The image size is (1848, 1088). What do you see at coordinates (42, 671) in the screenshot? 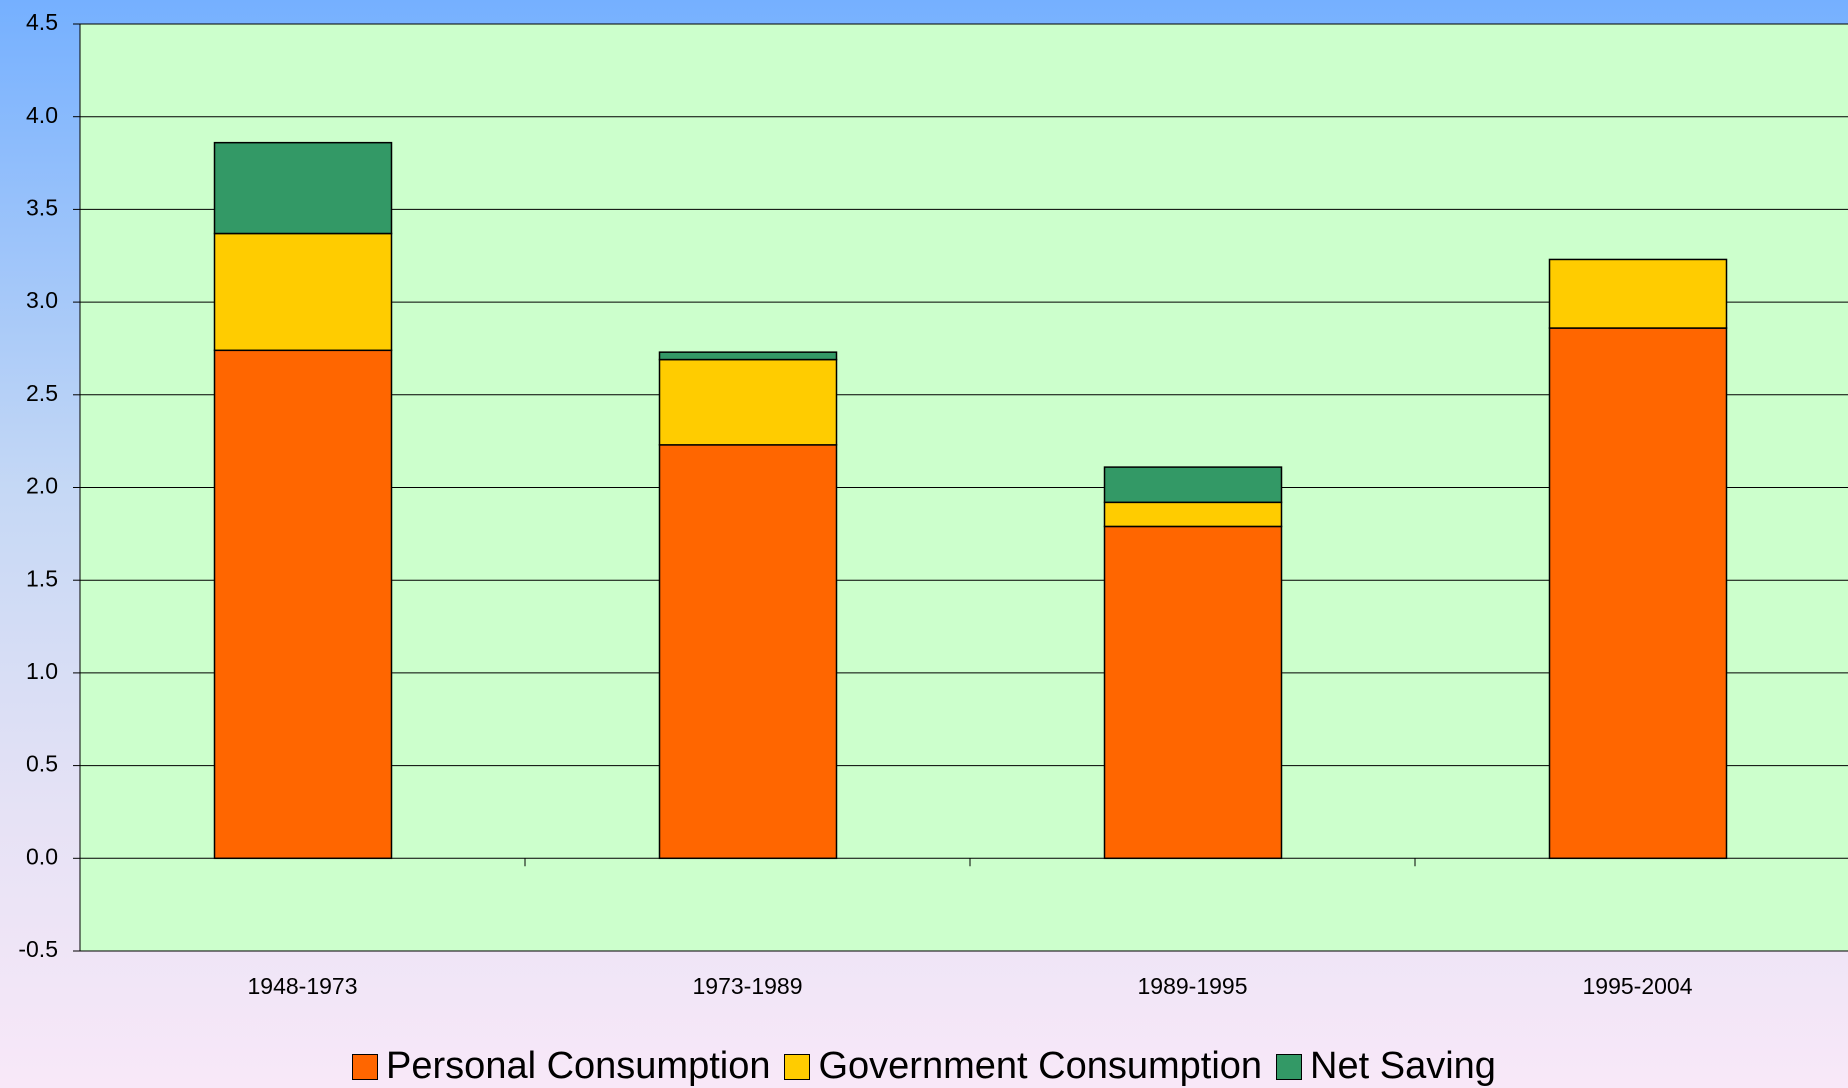
I see `y-tick-label: 1.0` at bounding box center [42, 671].